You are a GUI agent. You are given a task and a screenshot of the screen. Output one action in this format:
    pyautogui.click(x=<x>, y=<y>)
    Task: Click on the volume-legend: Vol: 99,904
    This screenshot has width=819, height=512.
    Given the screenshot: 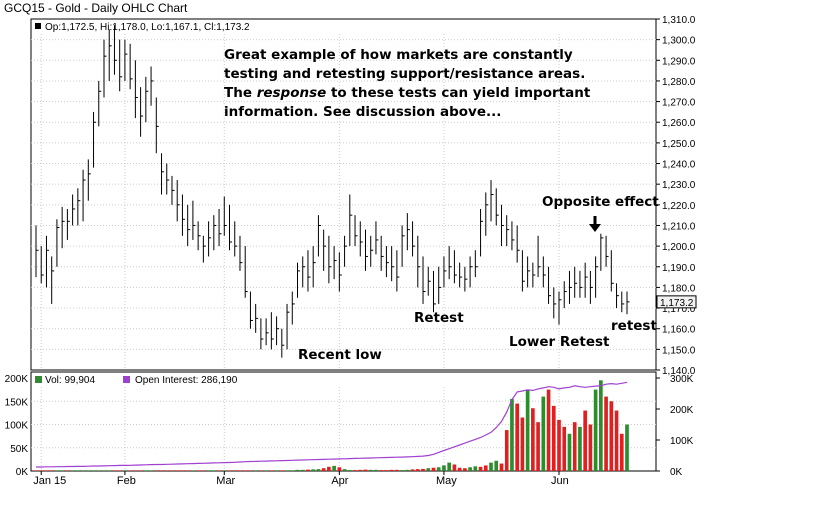 What is the action you would take?
    pyautogui.click(x=70, y=380)
    